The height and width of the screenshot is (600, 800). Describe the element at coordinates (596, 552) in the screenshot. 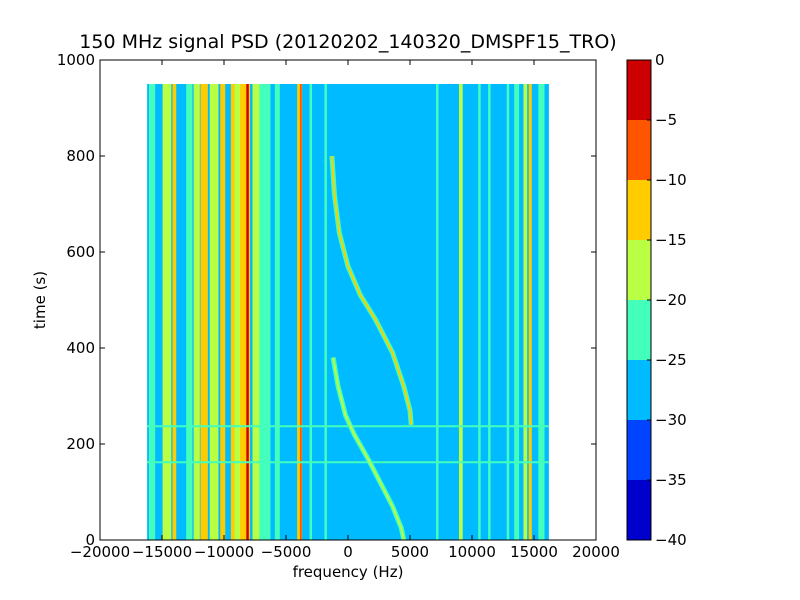

I see `x-tick-label: 20000` at that location.